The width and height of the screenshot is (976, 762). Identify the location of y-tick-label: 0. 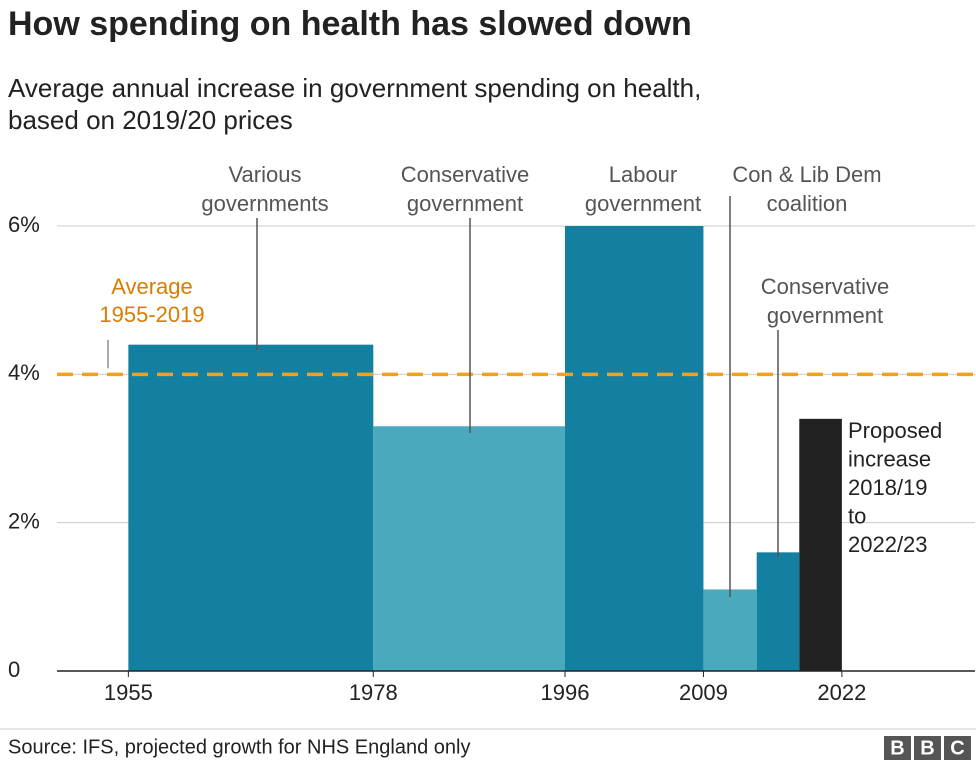
(14, 669).